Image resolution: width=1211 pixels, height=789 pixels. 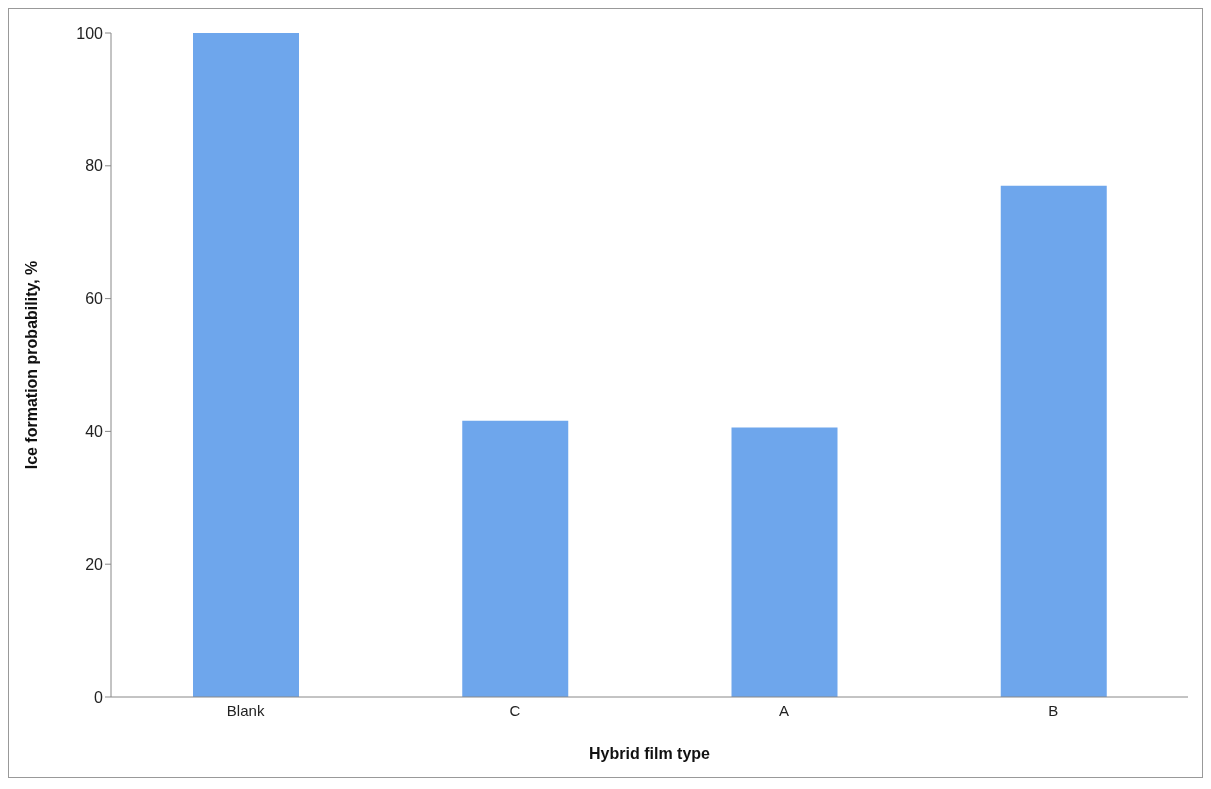 What do you see at coordinates (94, 432) in the screenshot?
I see `y-tick-label: 40` at bounding box center [94, 432].